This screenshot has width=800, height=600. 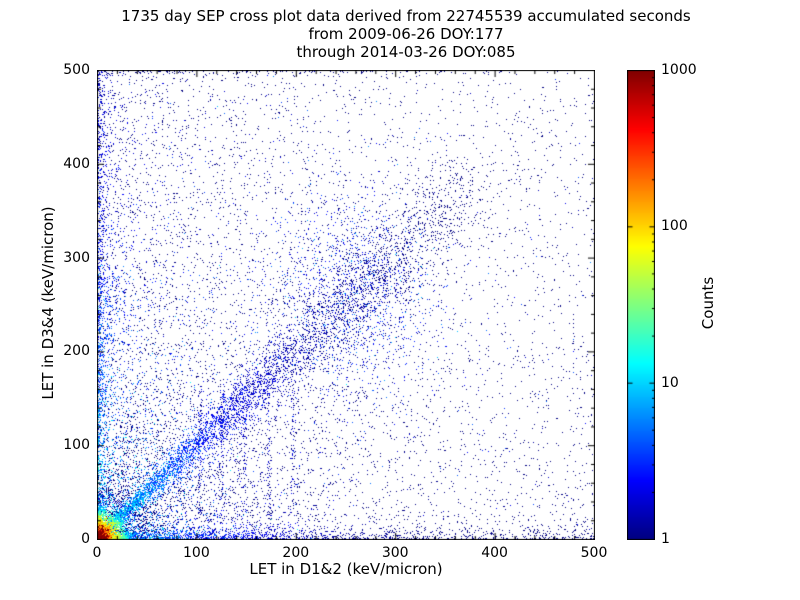 What do you see at coordinates (76, 257) in the screenshot?
I see `y-tick-label: 300` at bounding box center [76, 257].